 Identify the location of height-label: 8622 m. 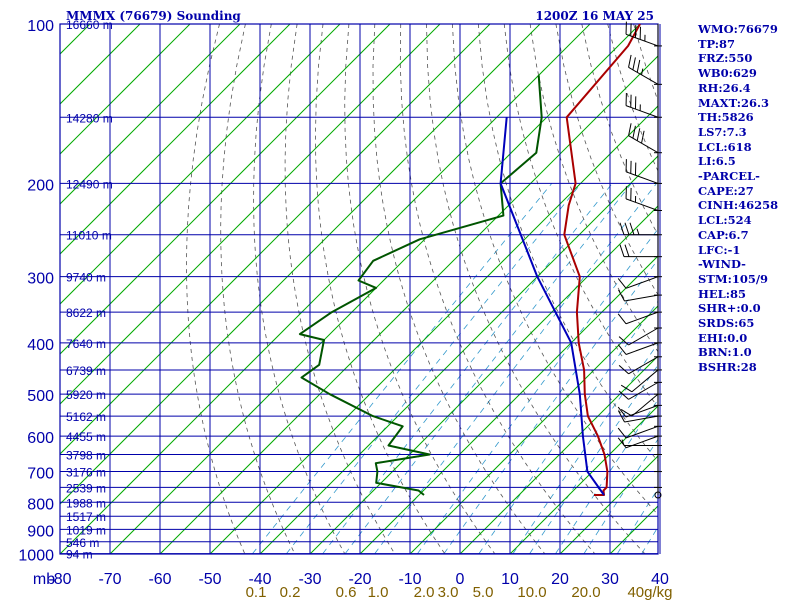
(86, 313).